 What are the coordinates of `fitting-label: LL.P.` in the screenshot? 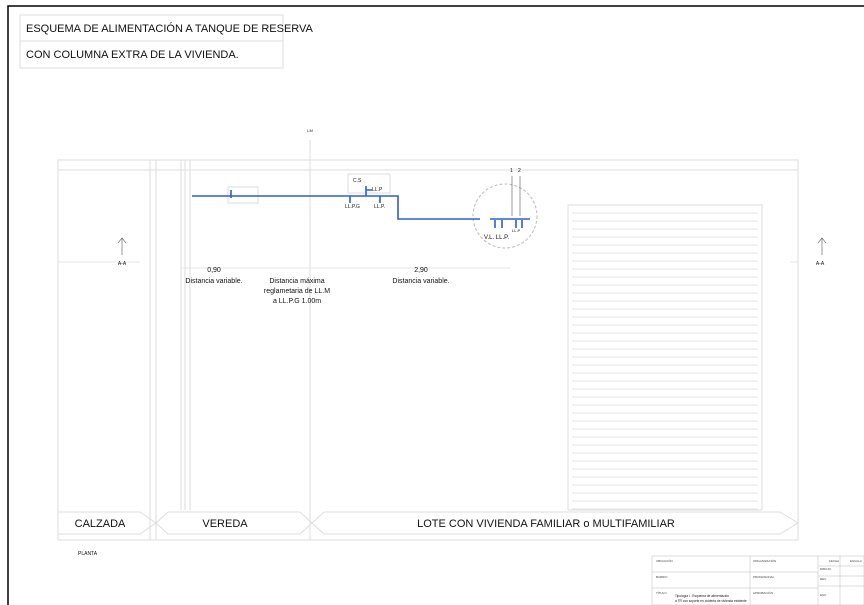 It's located at (379, 207).